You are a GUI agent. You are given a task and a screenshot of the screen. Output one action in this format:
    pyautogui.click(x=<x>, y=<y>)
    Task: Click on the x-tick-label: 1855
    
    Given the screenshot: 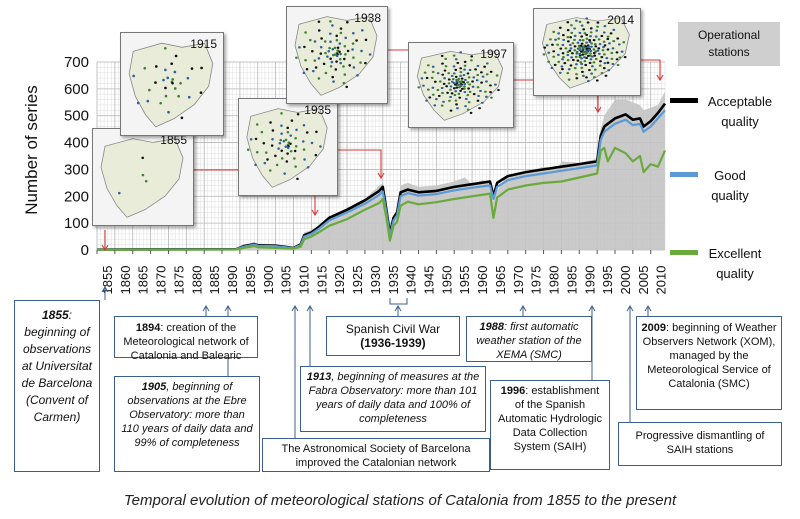 What is the action you would take?
    pyautogui.click(x=107, y=280)
    